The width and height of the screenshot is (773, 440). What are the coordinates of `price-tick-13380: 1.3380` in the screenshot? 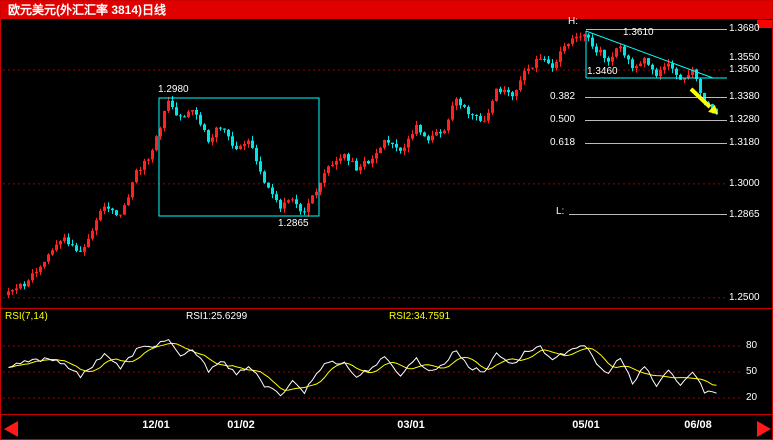 It's located at (744, 96).